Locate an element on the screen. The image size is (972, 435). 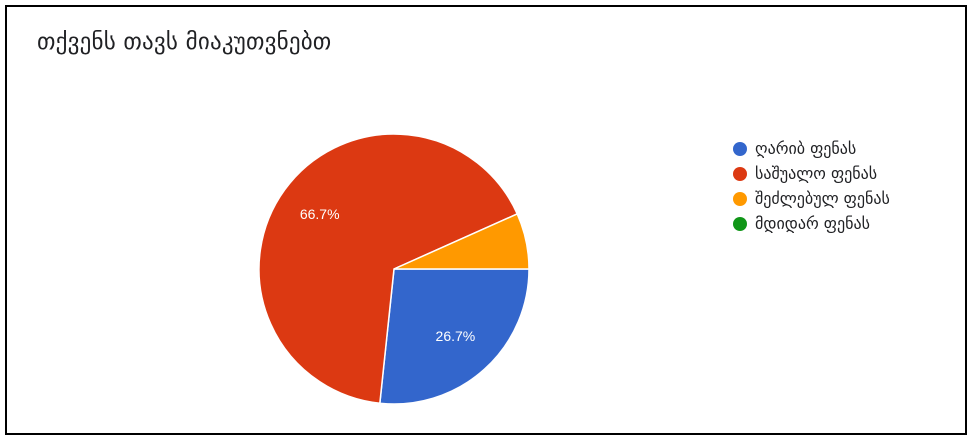
legend-item-3: მდიდარ ფენას is located at coordinates (811, 223).